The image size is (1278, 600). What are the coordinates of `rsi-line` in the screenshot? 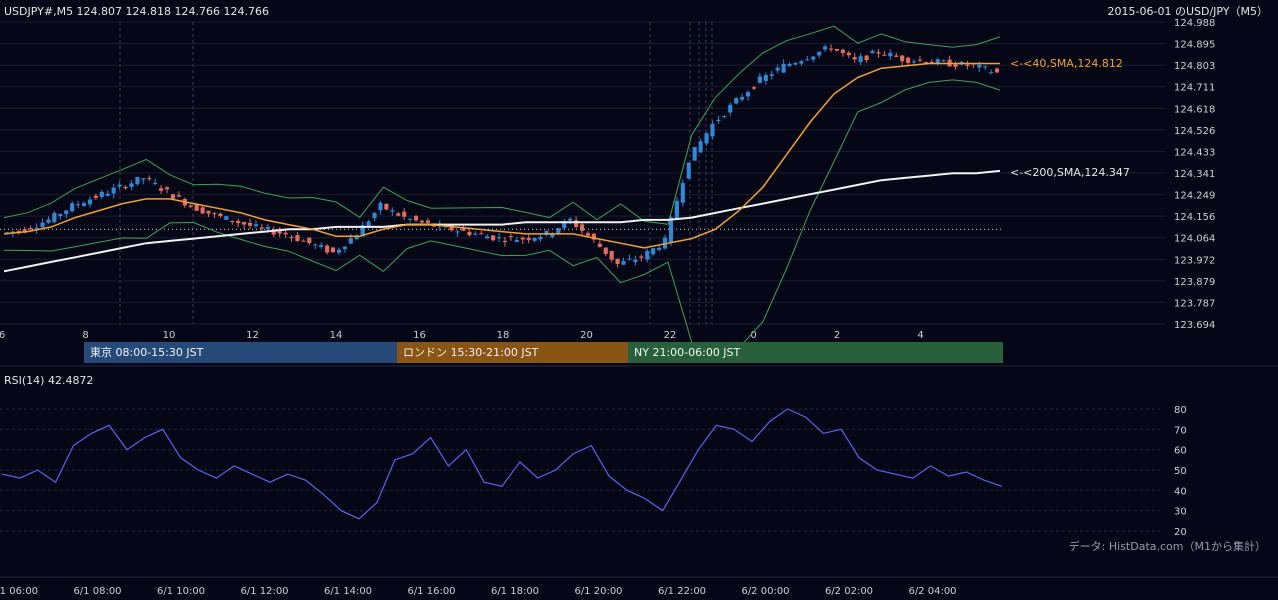 It's located at (502, 464).